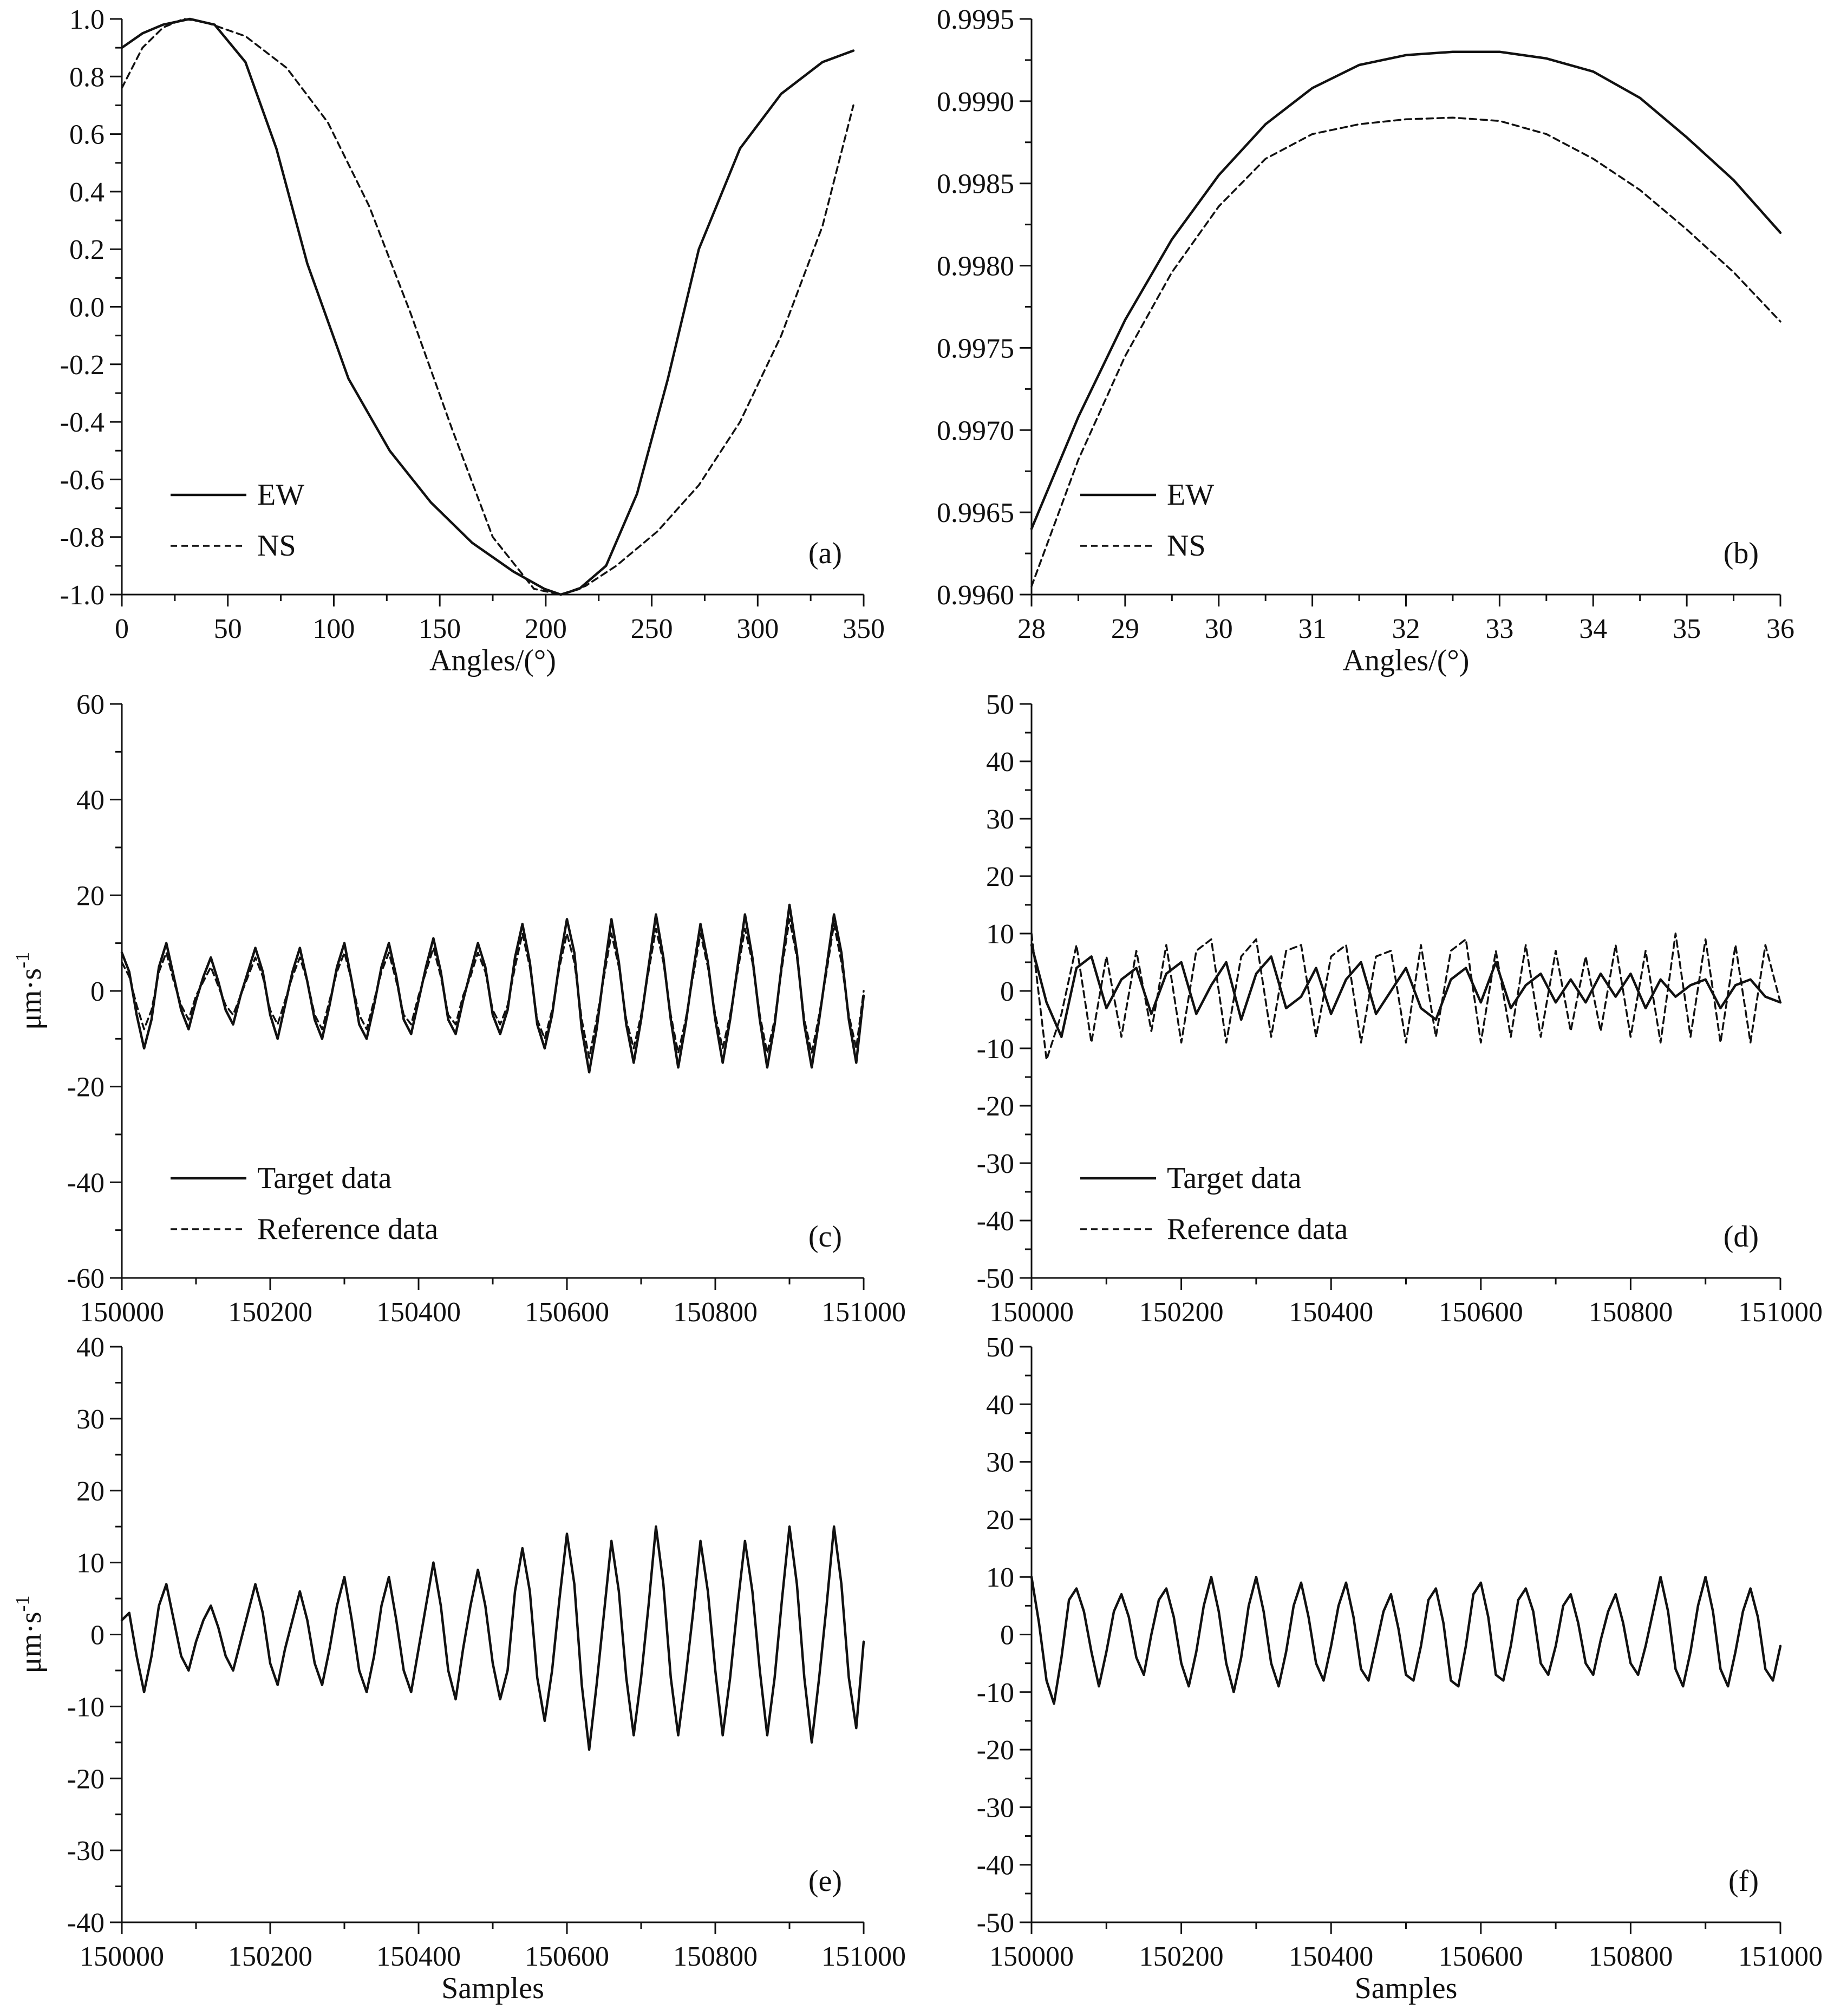 Image resolution: width=1834 pixels, height=2016 pixels. Describe the element at coordinates (87, 250) in the screenshot. I see `y-tick-label: 0.2` at that location.